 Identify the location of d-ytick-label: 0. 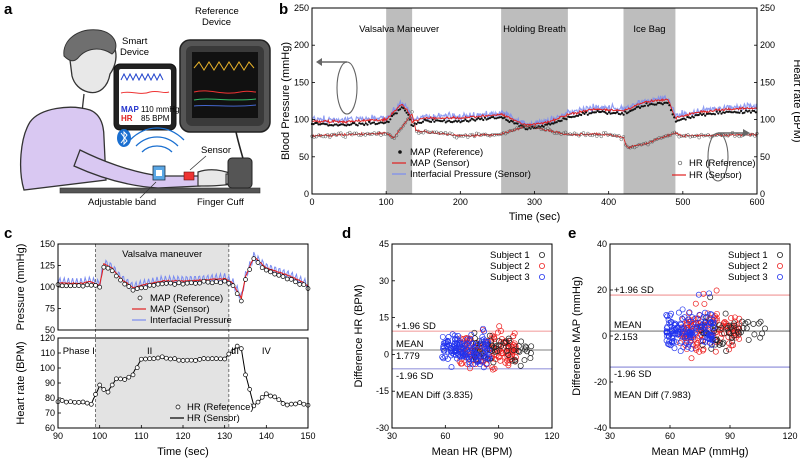
(386, 354).